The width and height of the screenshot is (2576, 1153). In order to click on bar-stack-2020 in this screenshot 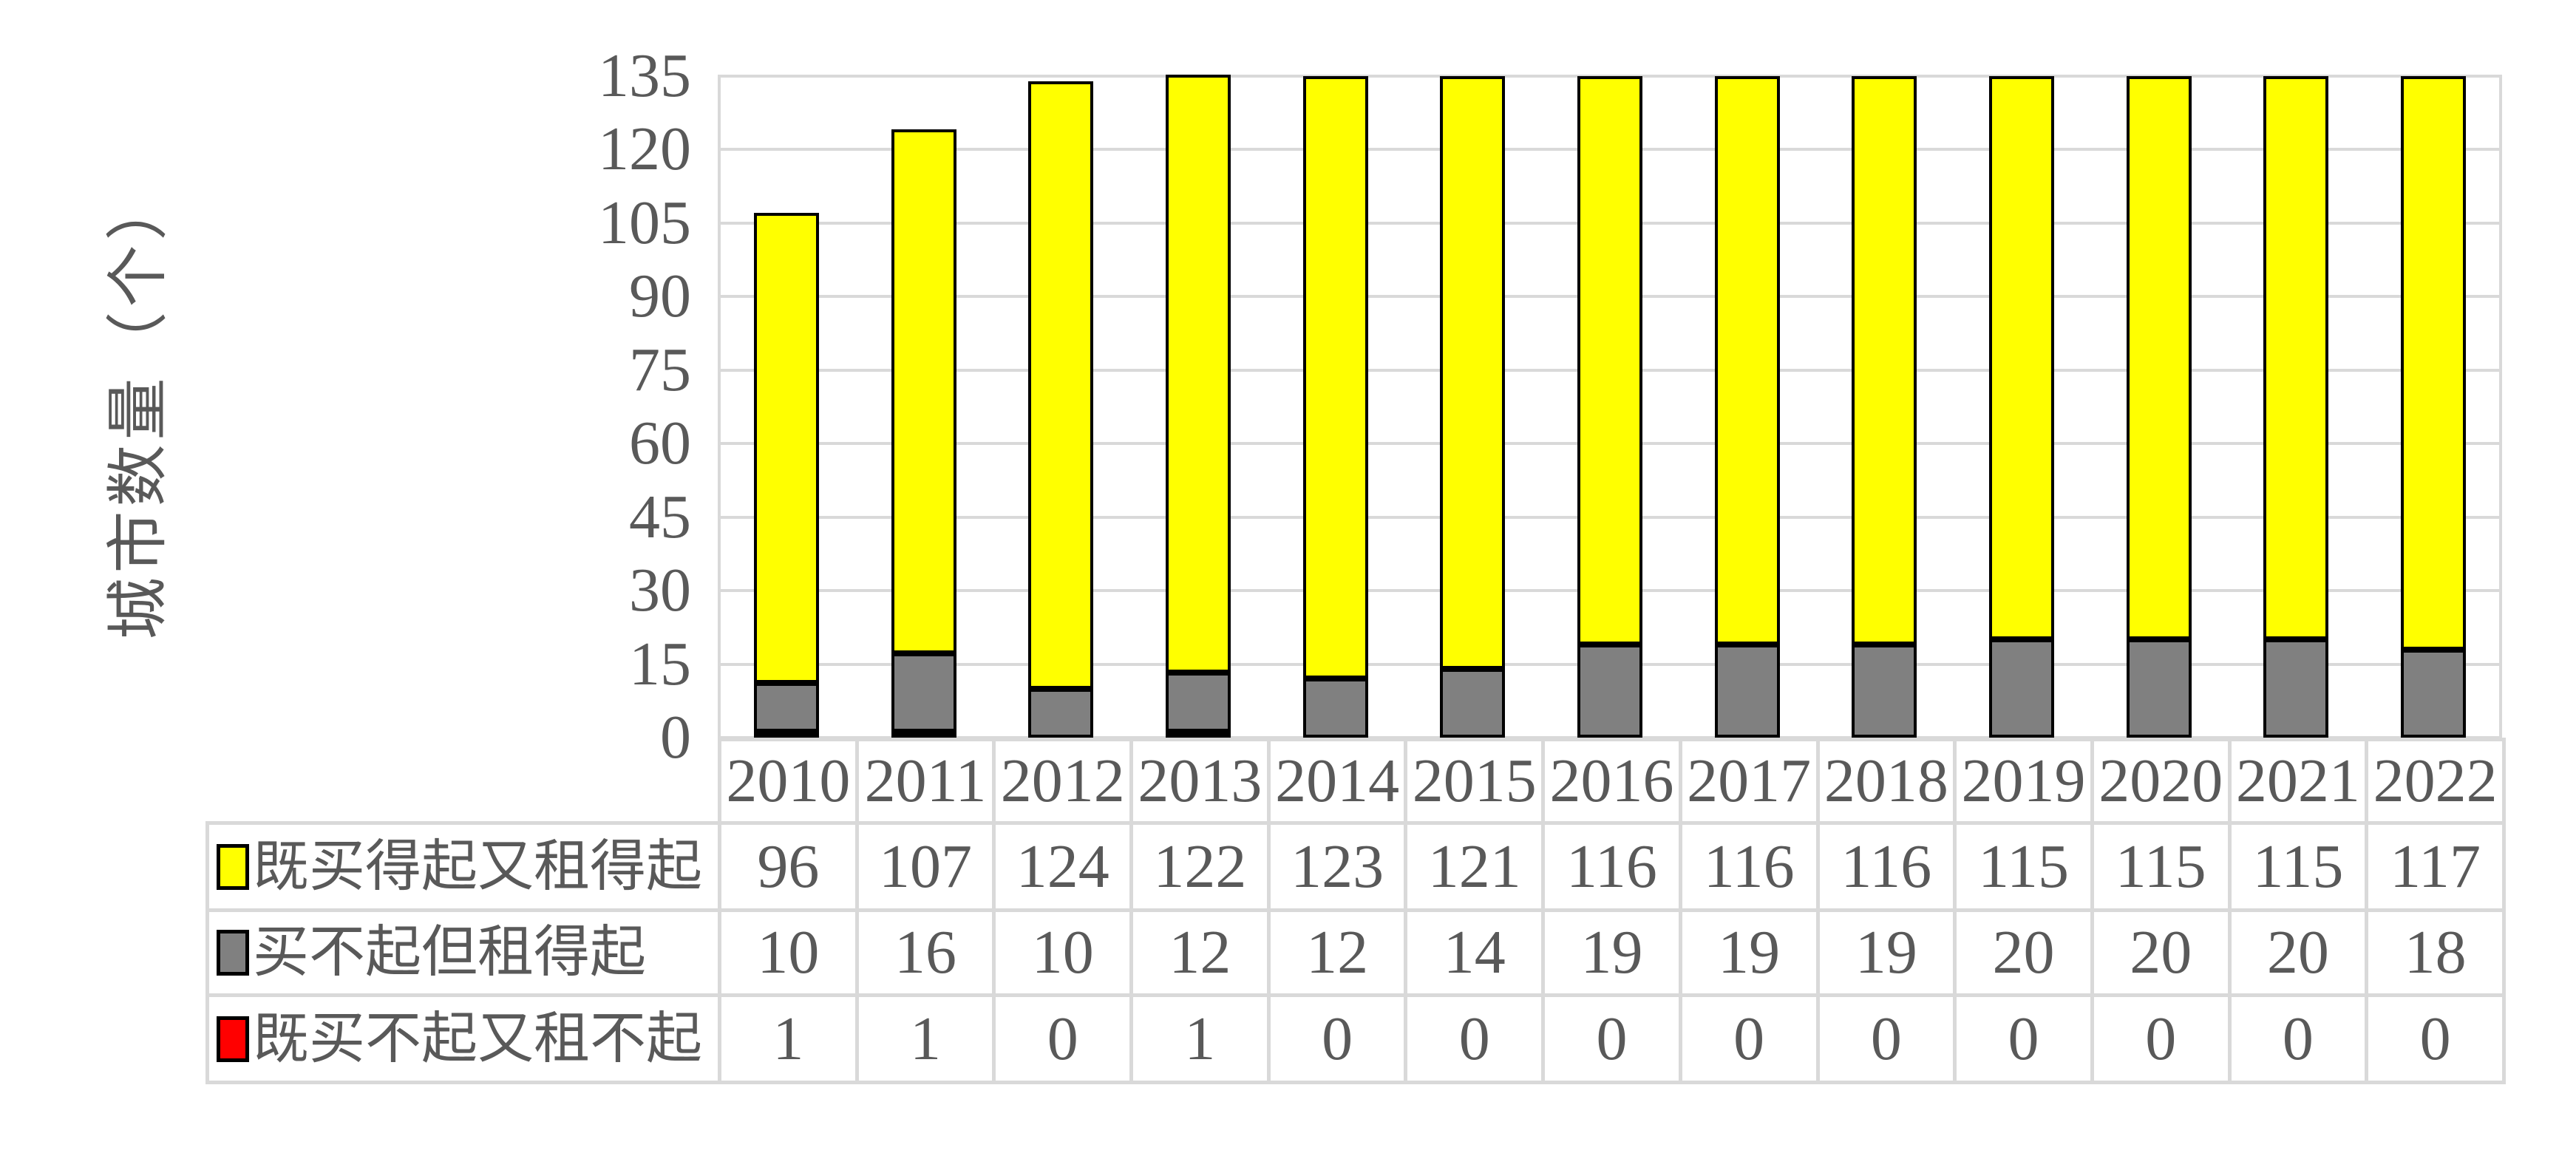, I will do `click(2159, 407)`.